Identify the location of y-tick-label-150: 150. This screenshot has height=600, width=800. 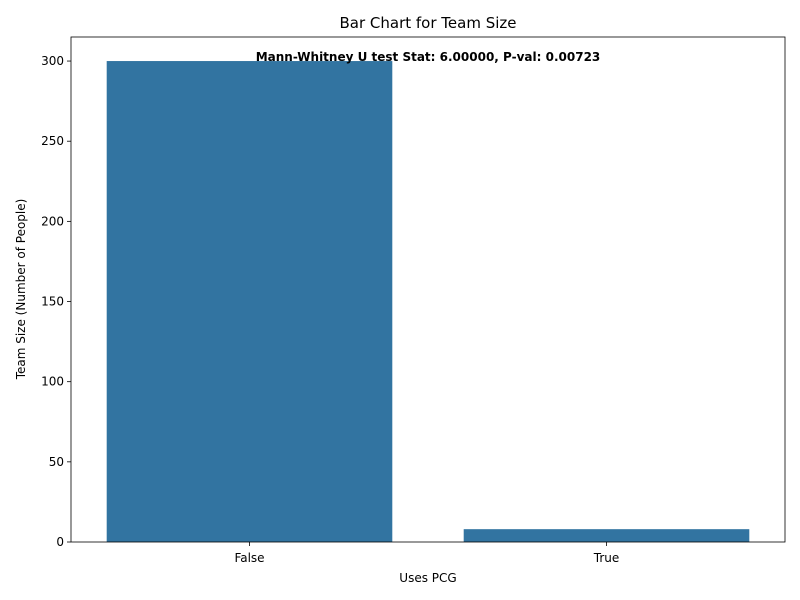
(52, 302).